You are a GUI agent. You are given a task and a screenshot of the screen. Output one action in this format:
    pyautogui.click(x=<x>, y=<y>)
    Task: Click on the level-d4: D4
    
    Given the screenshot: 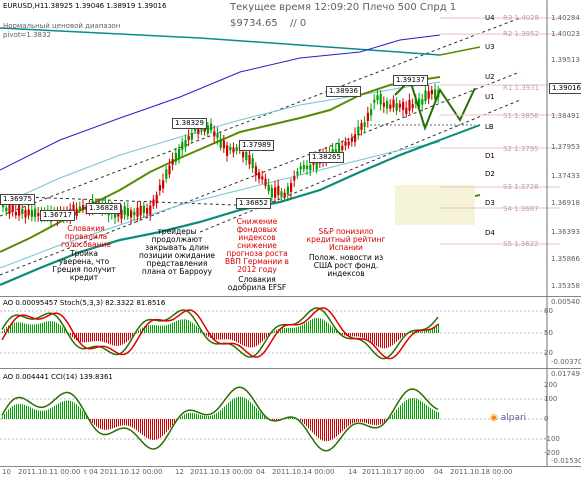 What is the action you would take?
    pyautogui.click(x=490, y=233)
    